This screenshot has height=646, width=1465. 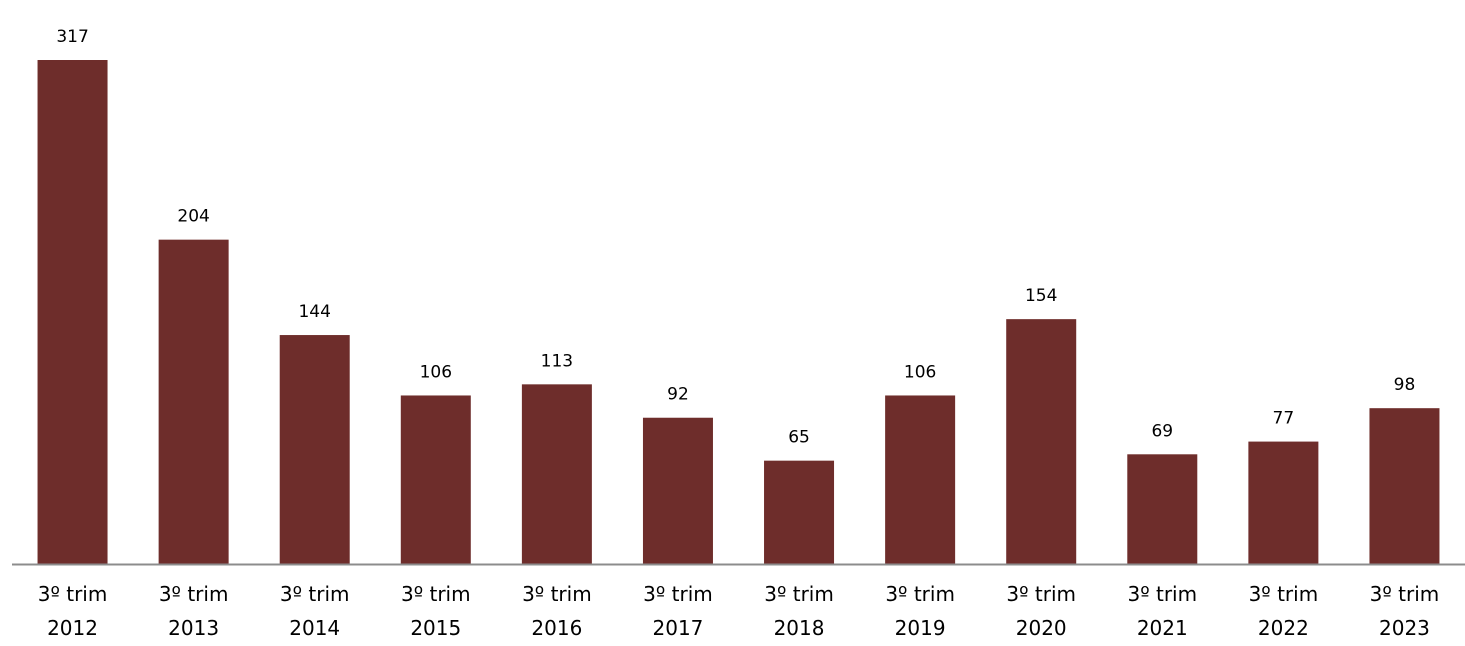 What do you see at coordinates (920, 628) in the screenshot?
I see `x-tick-label: 2019` at bounding box center [920, 628].